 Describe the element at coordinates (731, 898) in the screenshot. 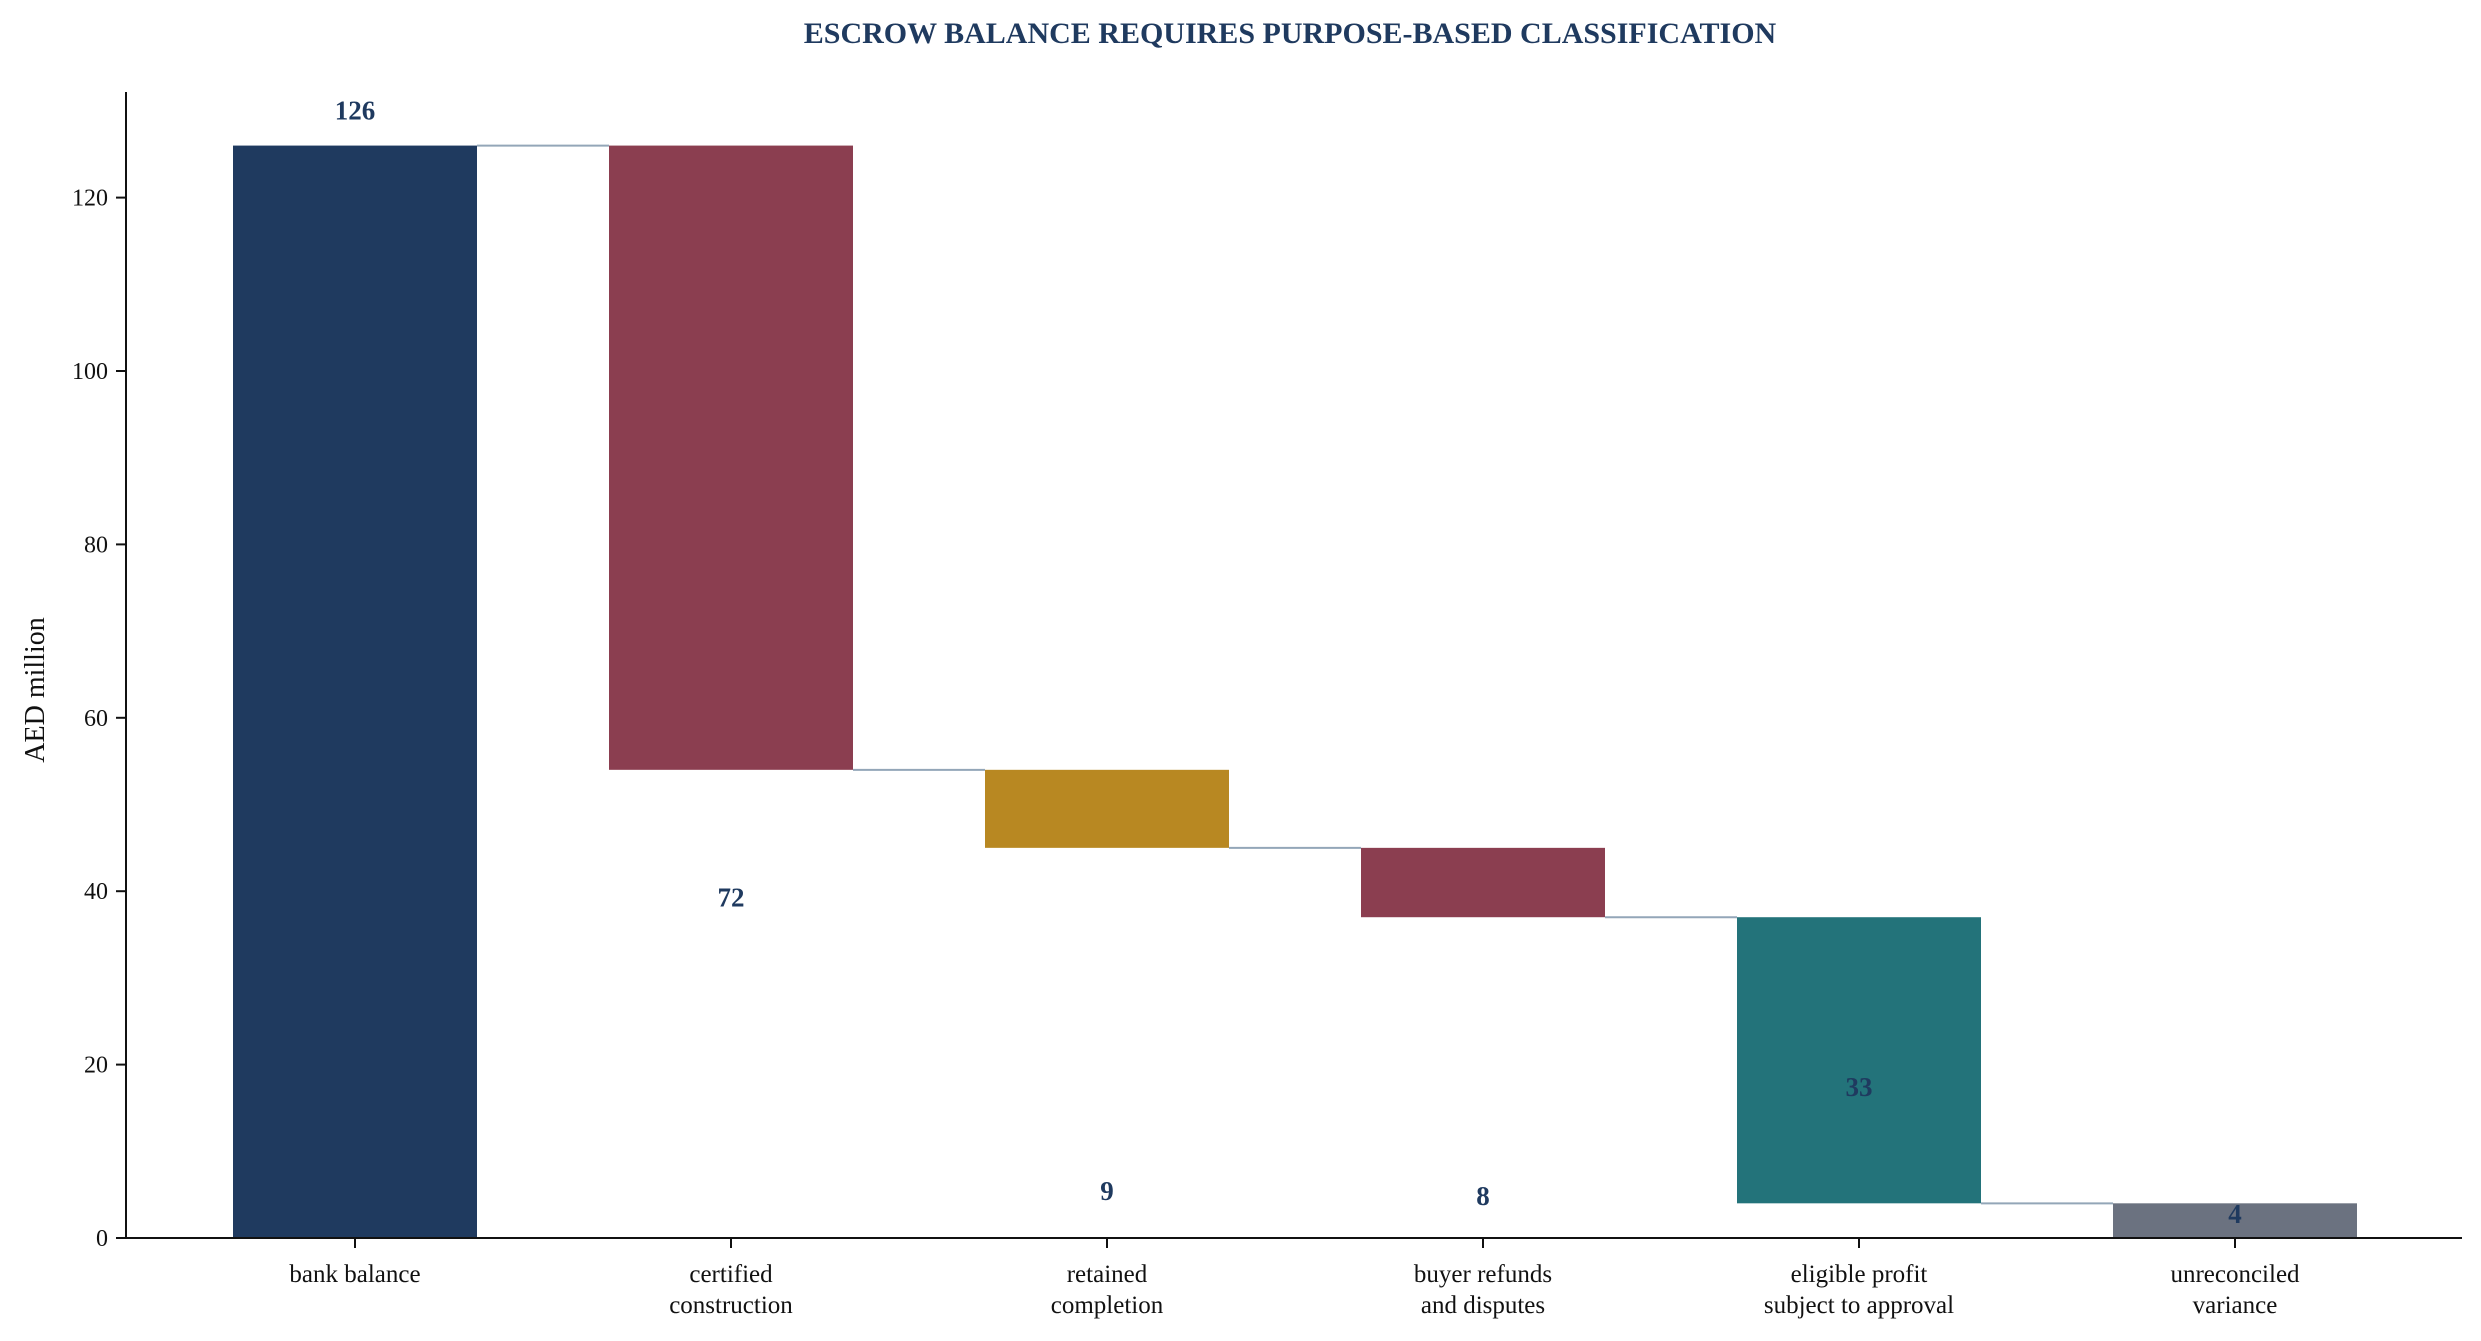

I see `value-label-2: 72` at that location.